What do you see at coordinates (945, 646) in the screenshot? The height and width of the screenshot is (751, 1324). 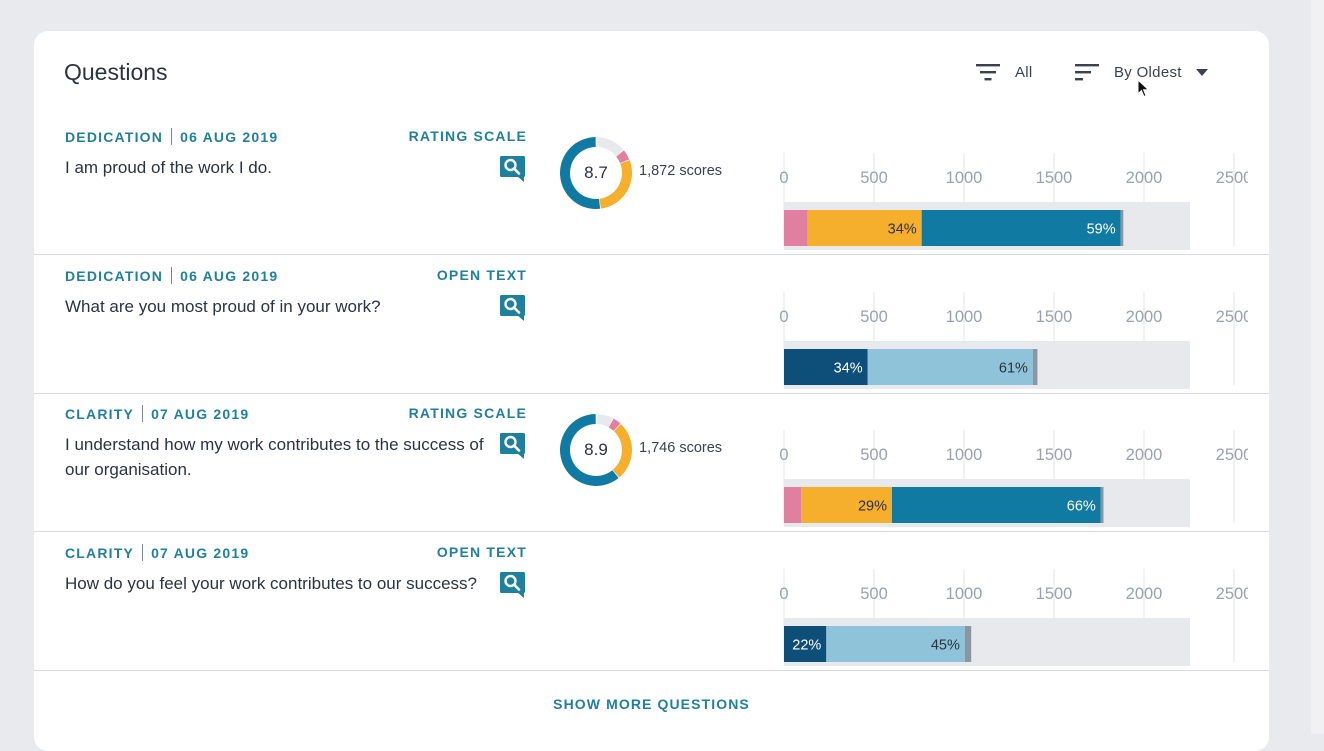 I see `bar-segment-label: 45%` at bounding box center [945, 646].